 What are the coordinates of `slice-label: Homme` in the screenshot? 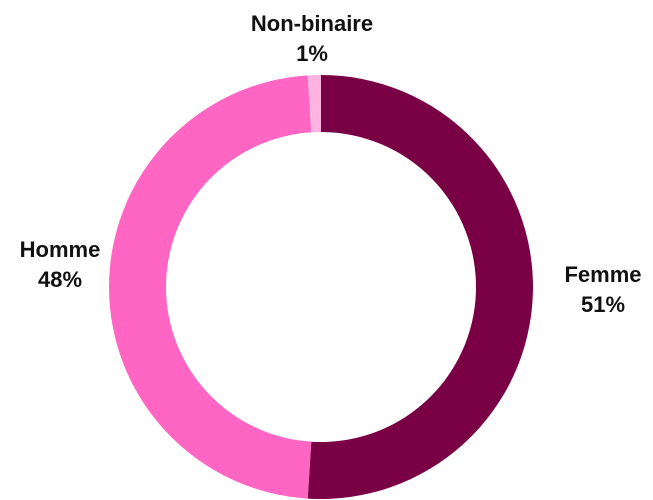 It's located at (60, 249).